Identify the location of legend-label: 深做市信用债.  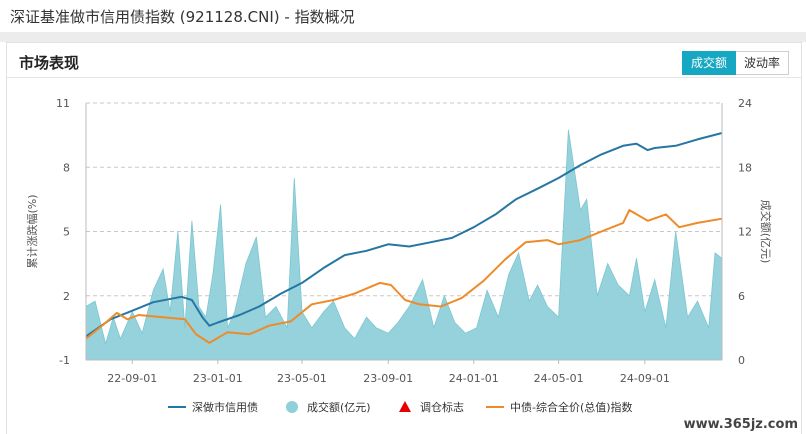
(225, 407).